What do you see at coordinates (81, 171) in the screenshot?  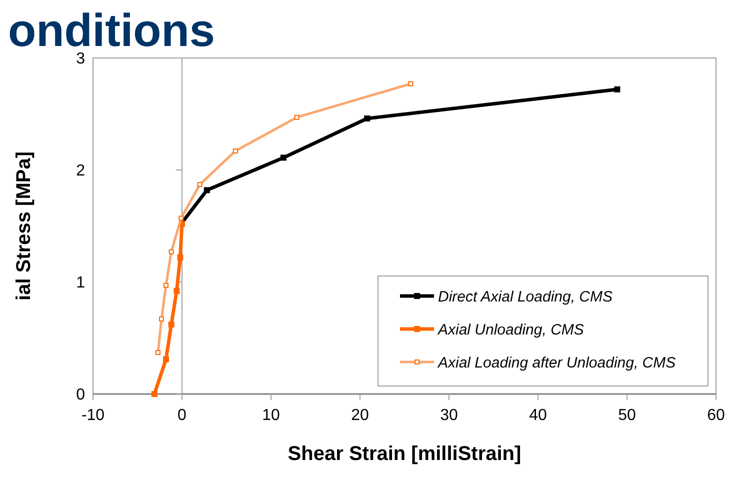 I see `y-tick-label: 2` at bounding box center [81, 171].